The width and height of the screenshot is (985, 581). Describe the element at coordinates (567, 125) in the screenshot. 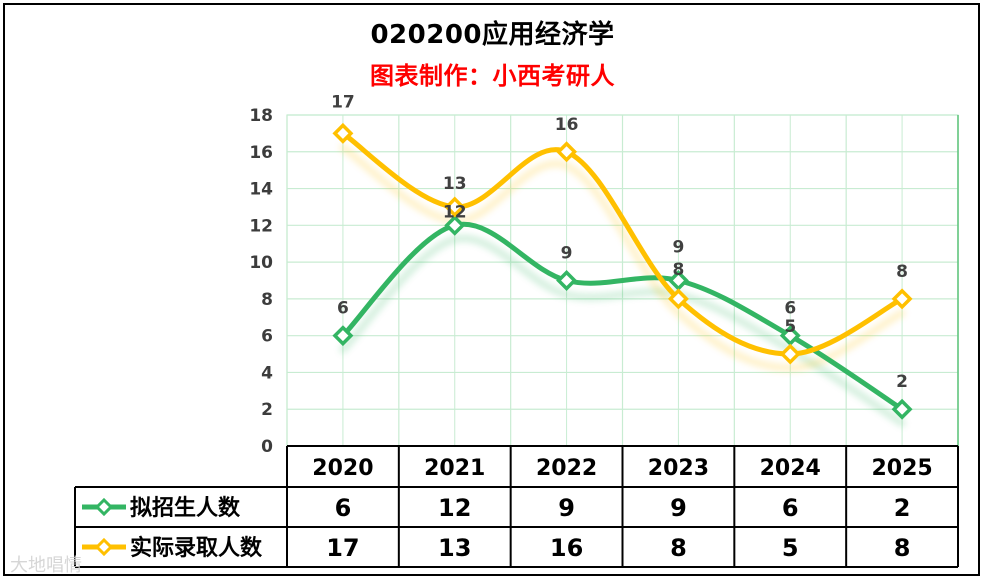

I see `data-label: 16` at that location.